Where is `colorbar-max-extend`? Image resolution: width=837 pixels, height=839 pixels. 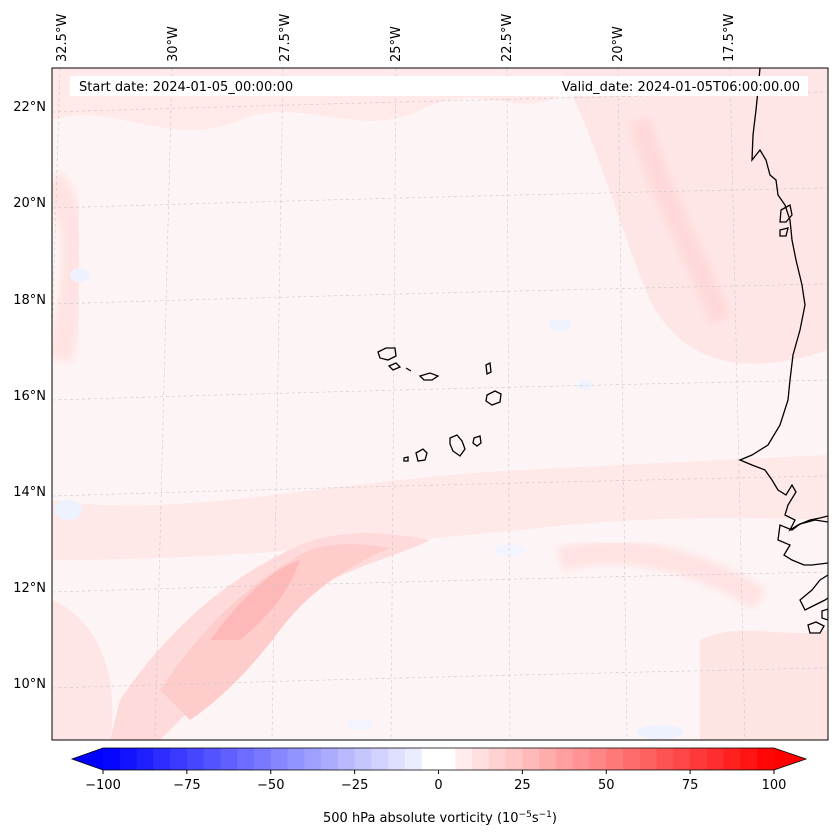 colorbar-max-extend is located at coordinates (790, 759).